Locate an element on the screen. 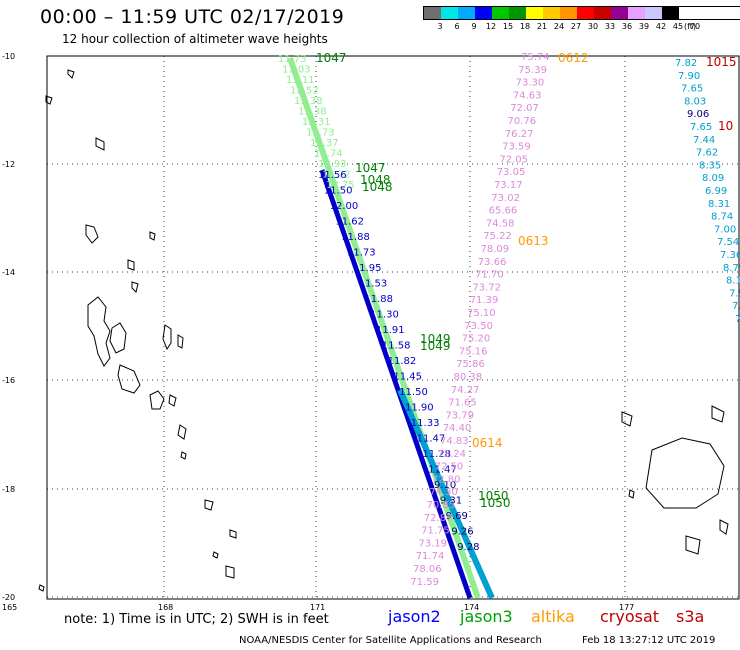 The height and width of the screenshot is (650, 740). color-legend-ticks: 3 6 9 12 15 18 21 24 27 30 33 36 39 42 45 70 (ft) is located at coordinates (581, 26).